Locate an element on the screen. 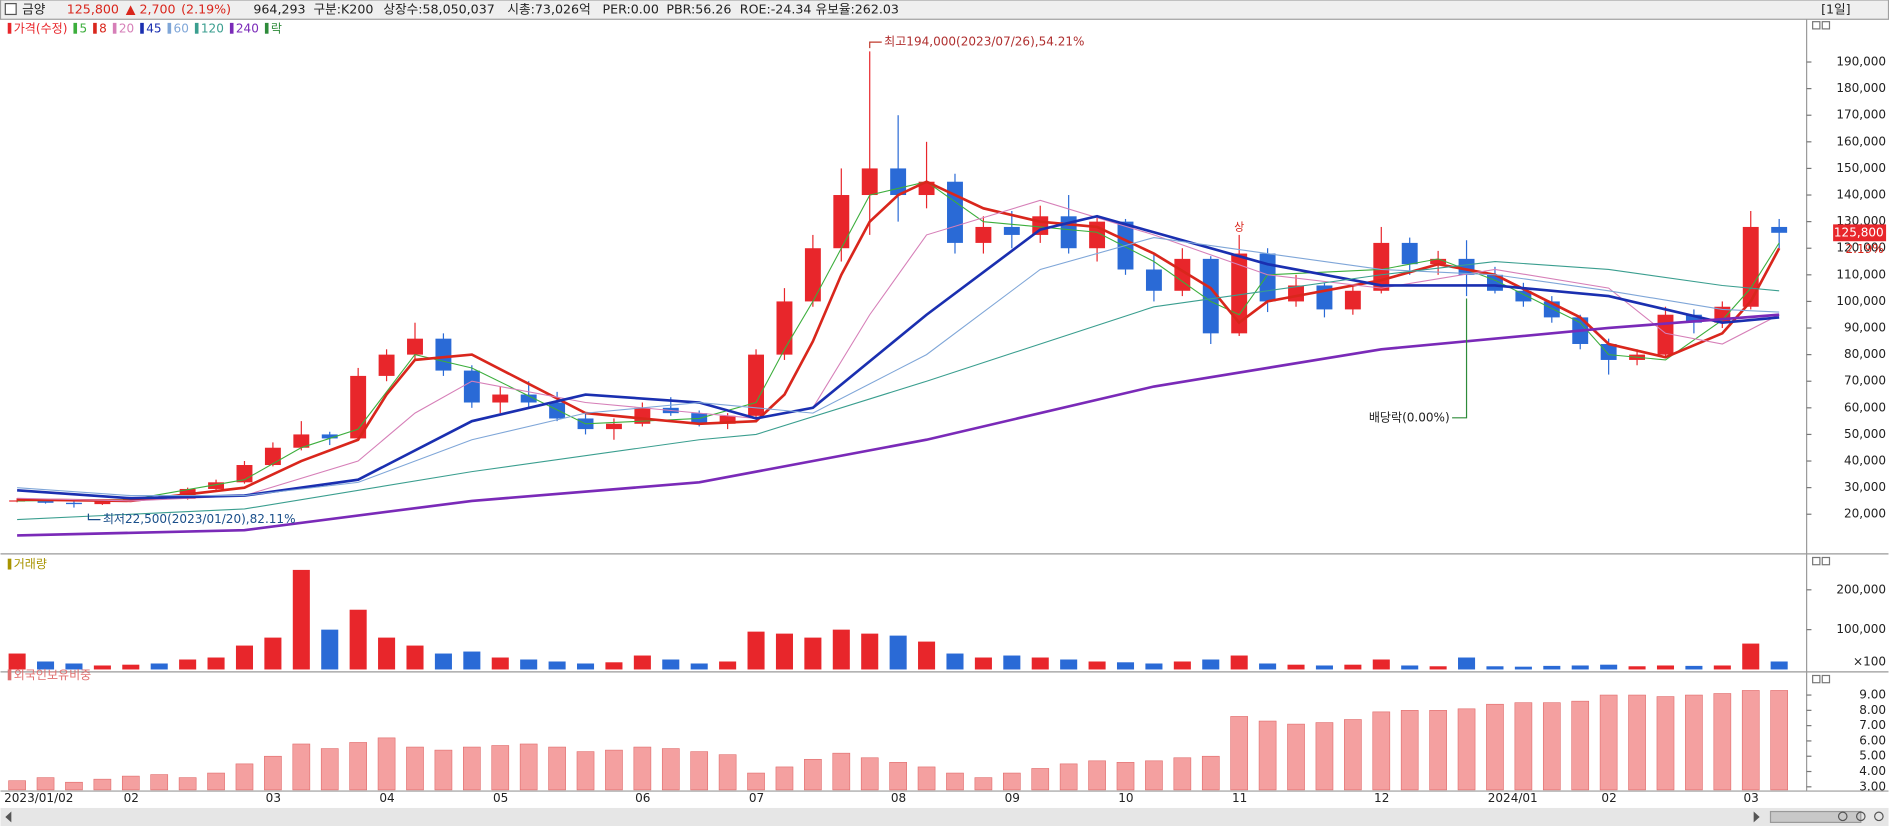  header-item: 상장수:58,050,037 is located at coordinates (438, 9).